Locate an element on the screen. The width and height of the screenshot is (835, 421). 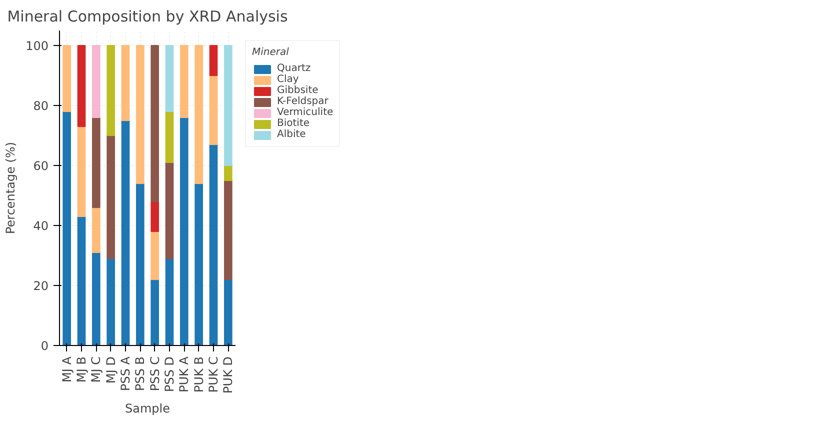
legend-label: Albite is located at coordinates (291, 134).